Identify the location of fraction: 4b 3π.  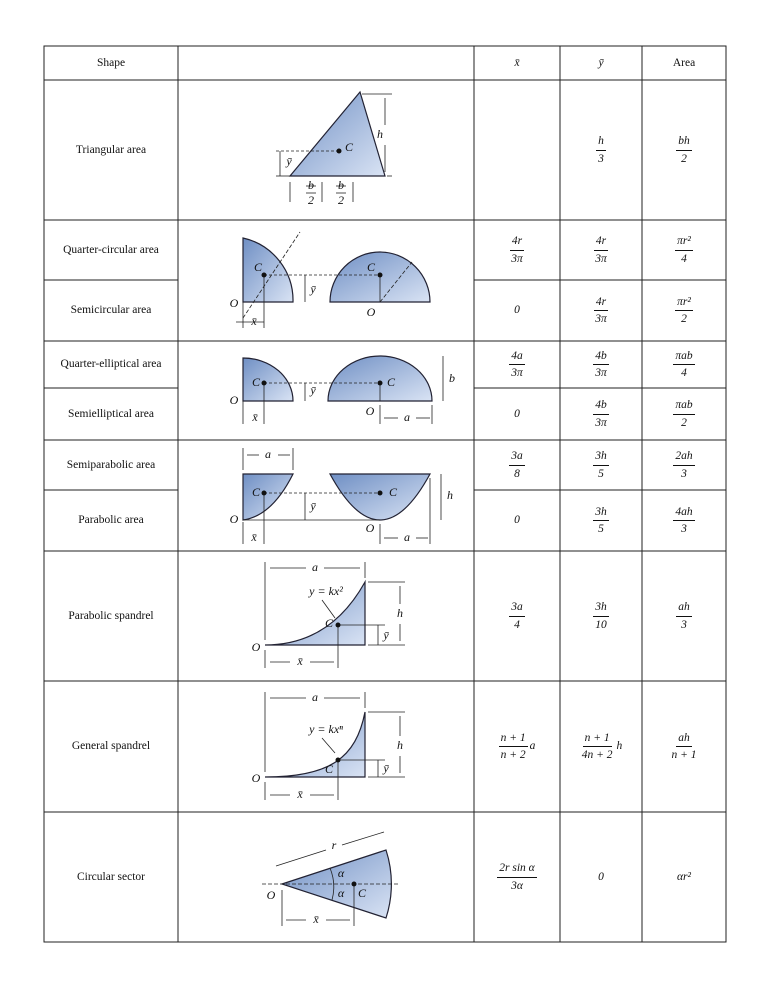
(601, 414).